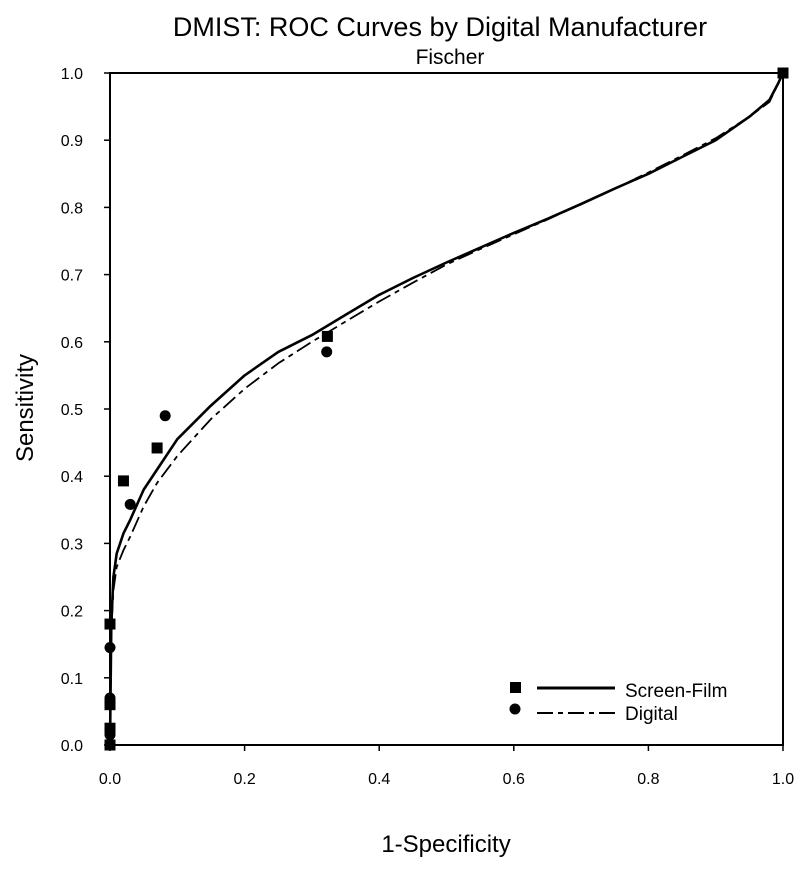 The image size is (800, 872). What do you see at coordinates (450, 57) in the screenshot?
I see `chart-subtitle: Fischer` at bounding box center [450, 57].